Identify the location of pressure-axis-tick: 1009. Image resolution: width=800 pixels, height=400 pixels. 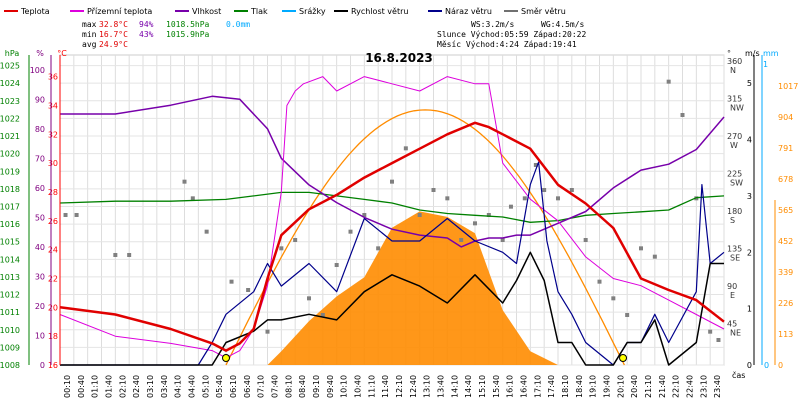
(10, 347).